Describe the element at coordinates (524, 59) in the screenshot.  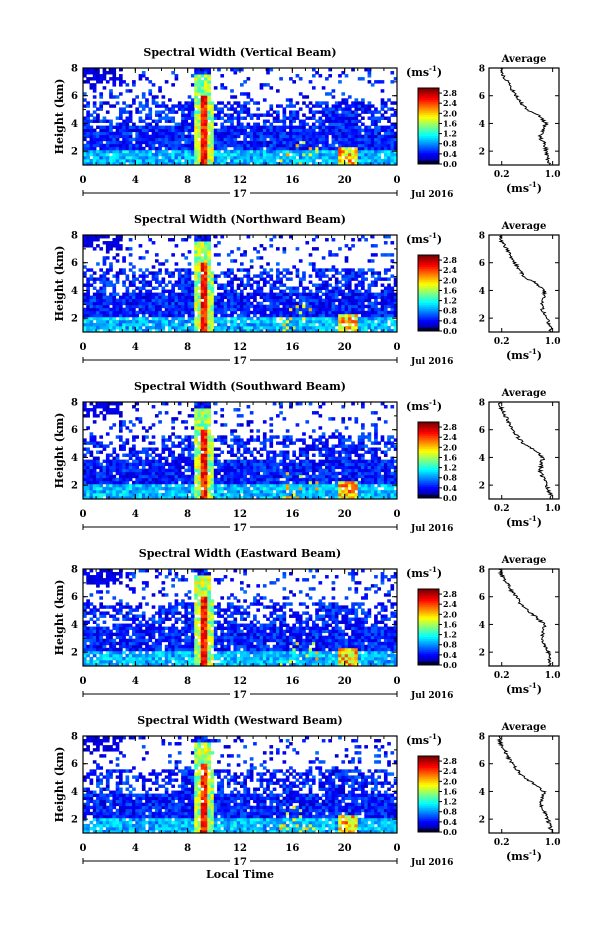
I see `average-title: Average` at that location.